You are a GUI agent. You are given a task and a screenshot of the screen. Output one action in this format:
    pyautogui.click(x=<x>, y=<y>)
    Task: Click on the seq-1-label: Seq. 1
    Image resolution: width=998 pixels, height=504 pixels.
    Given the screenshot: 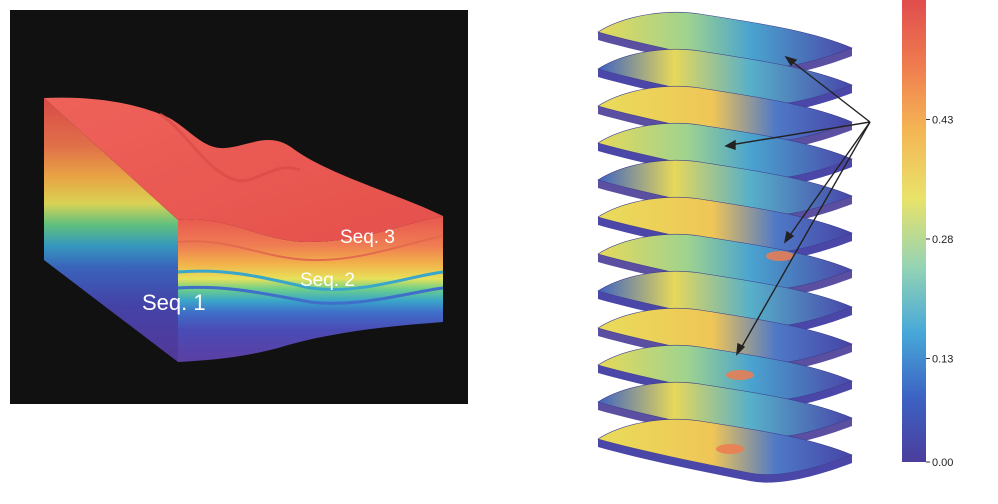 What is the action you would take?
    pyautogui.click(x=174, y=302)
    